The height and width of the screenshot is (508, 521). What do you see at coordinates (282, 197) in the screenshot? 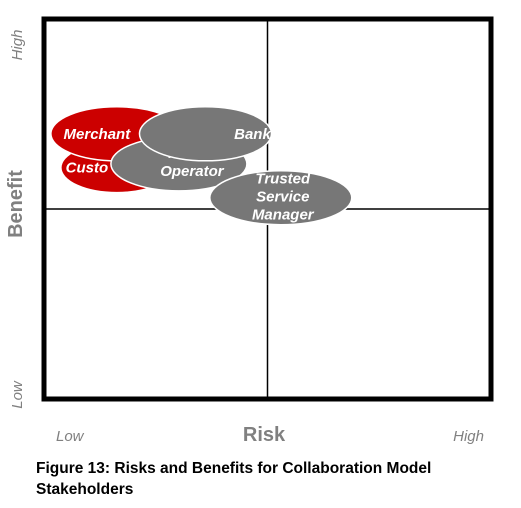
I see `bubble-label: Service` at bounding box center [282, 197].